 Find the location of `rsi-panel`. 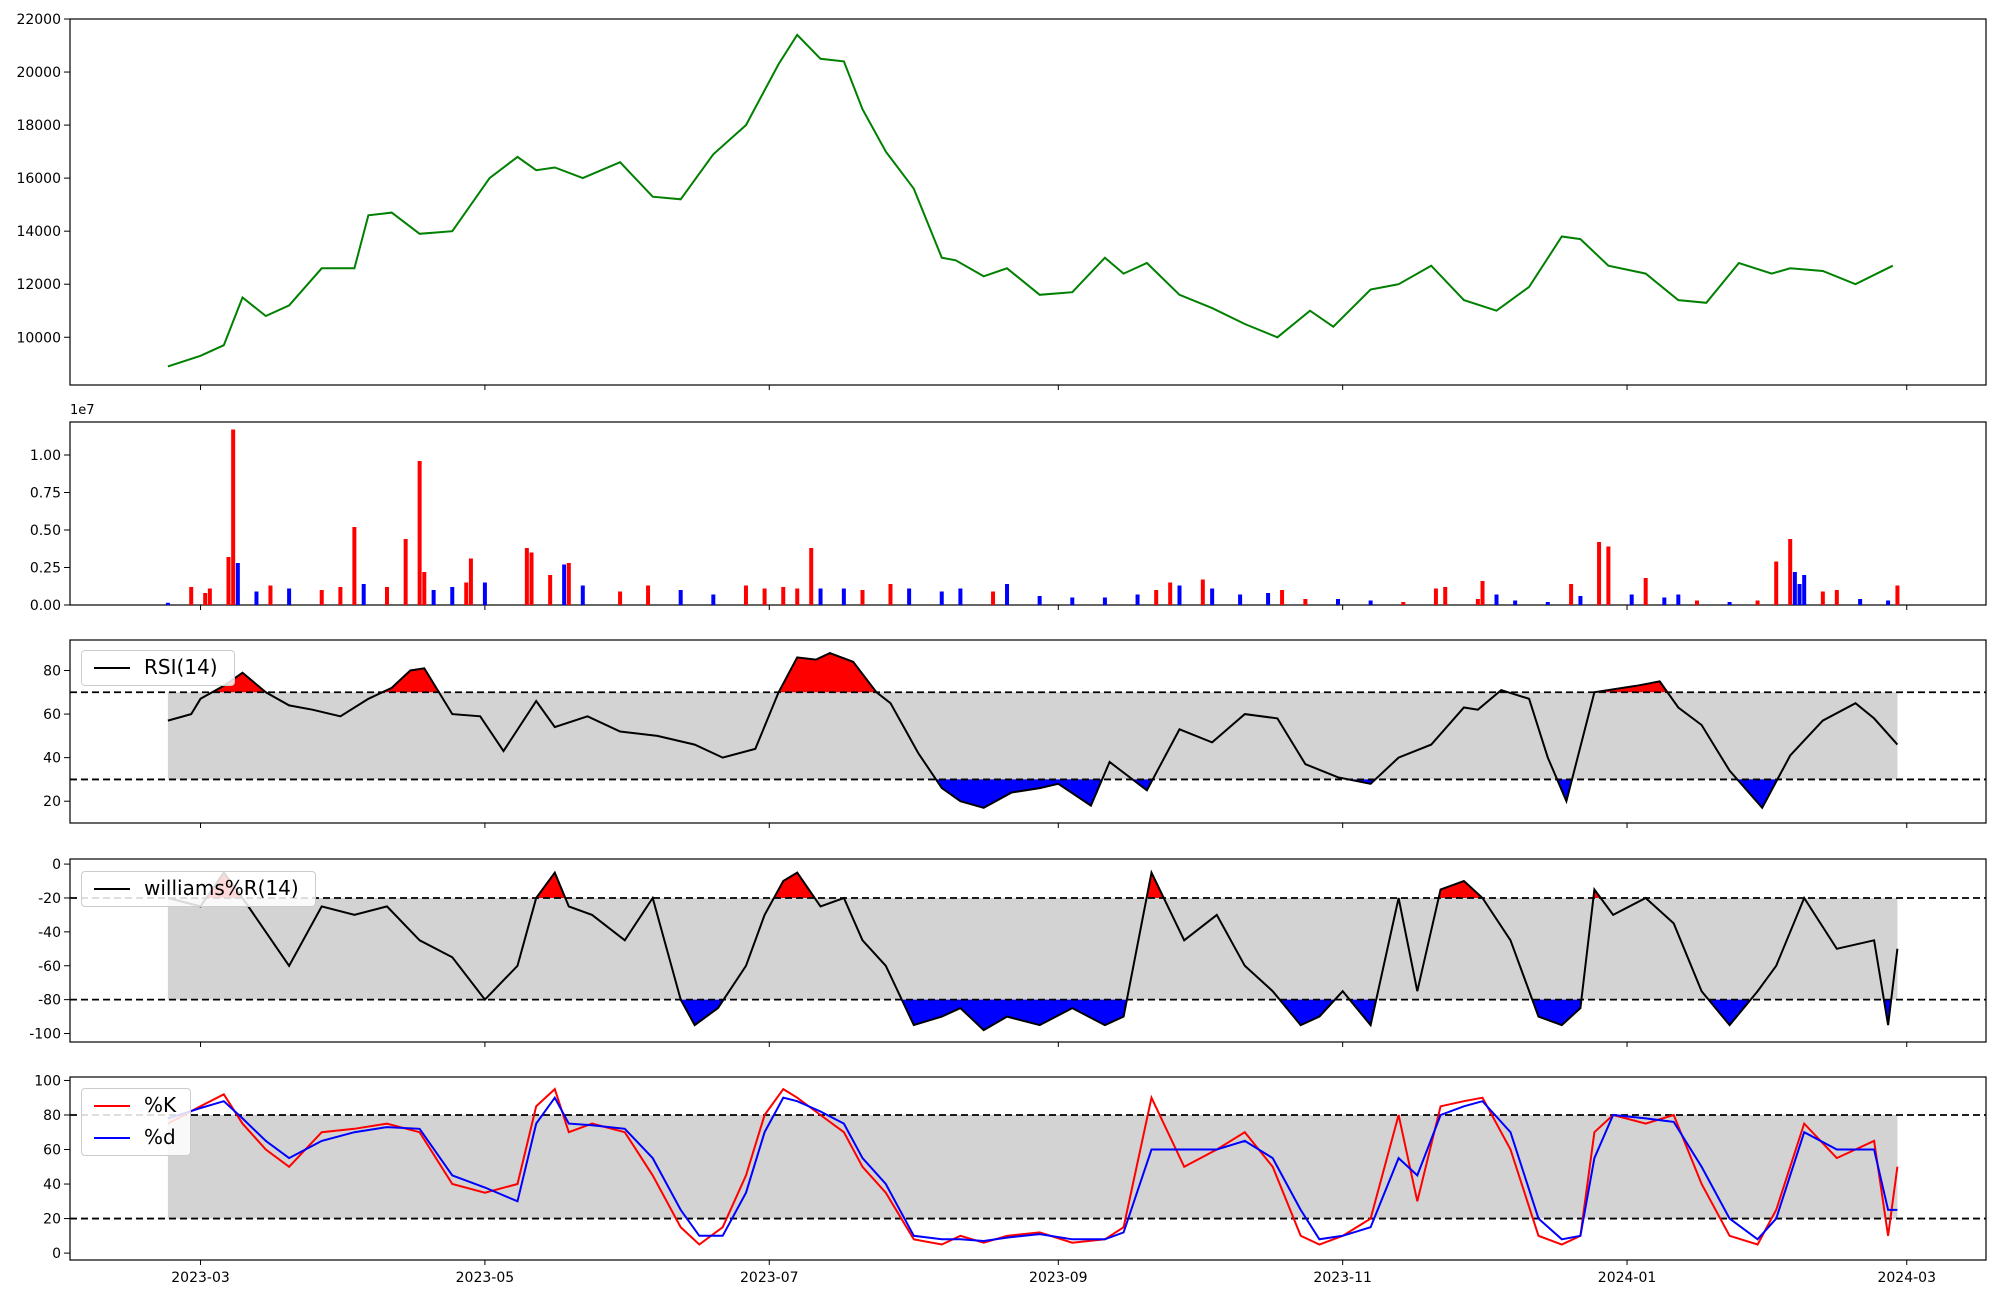

rsi-panel is located at coordinates (1028, 731).